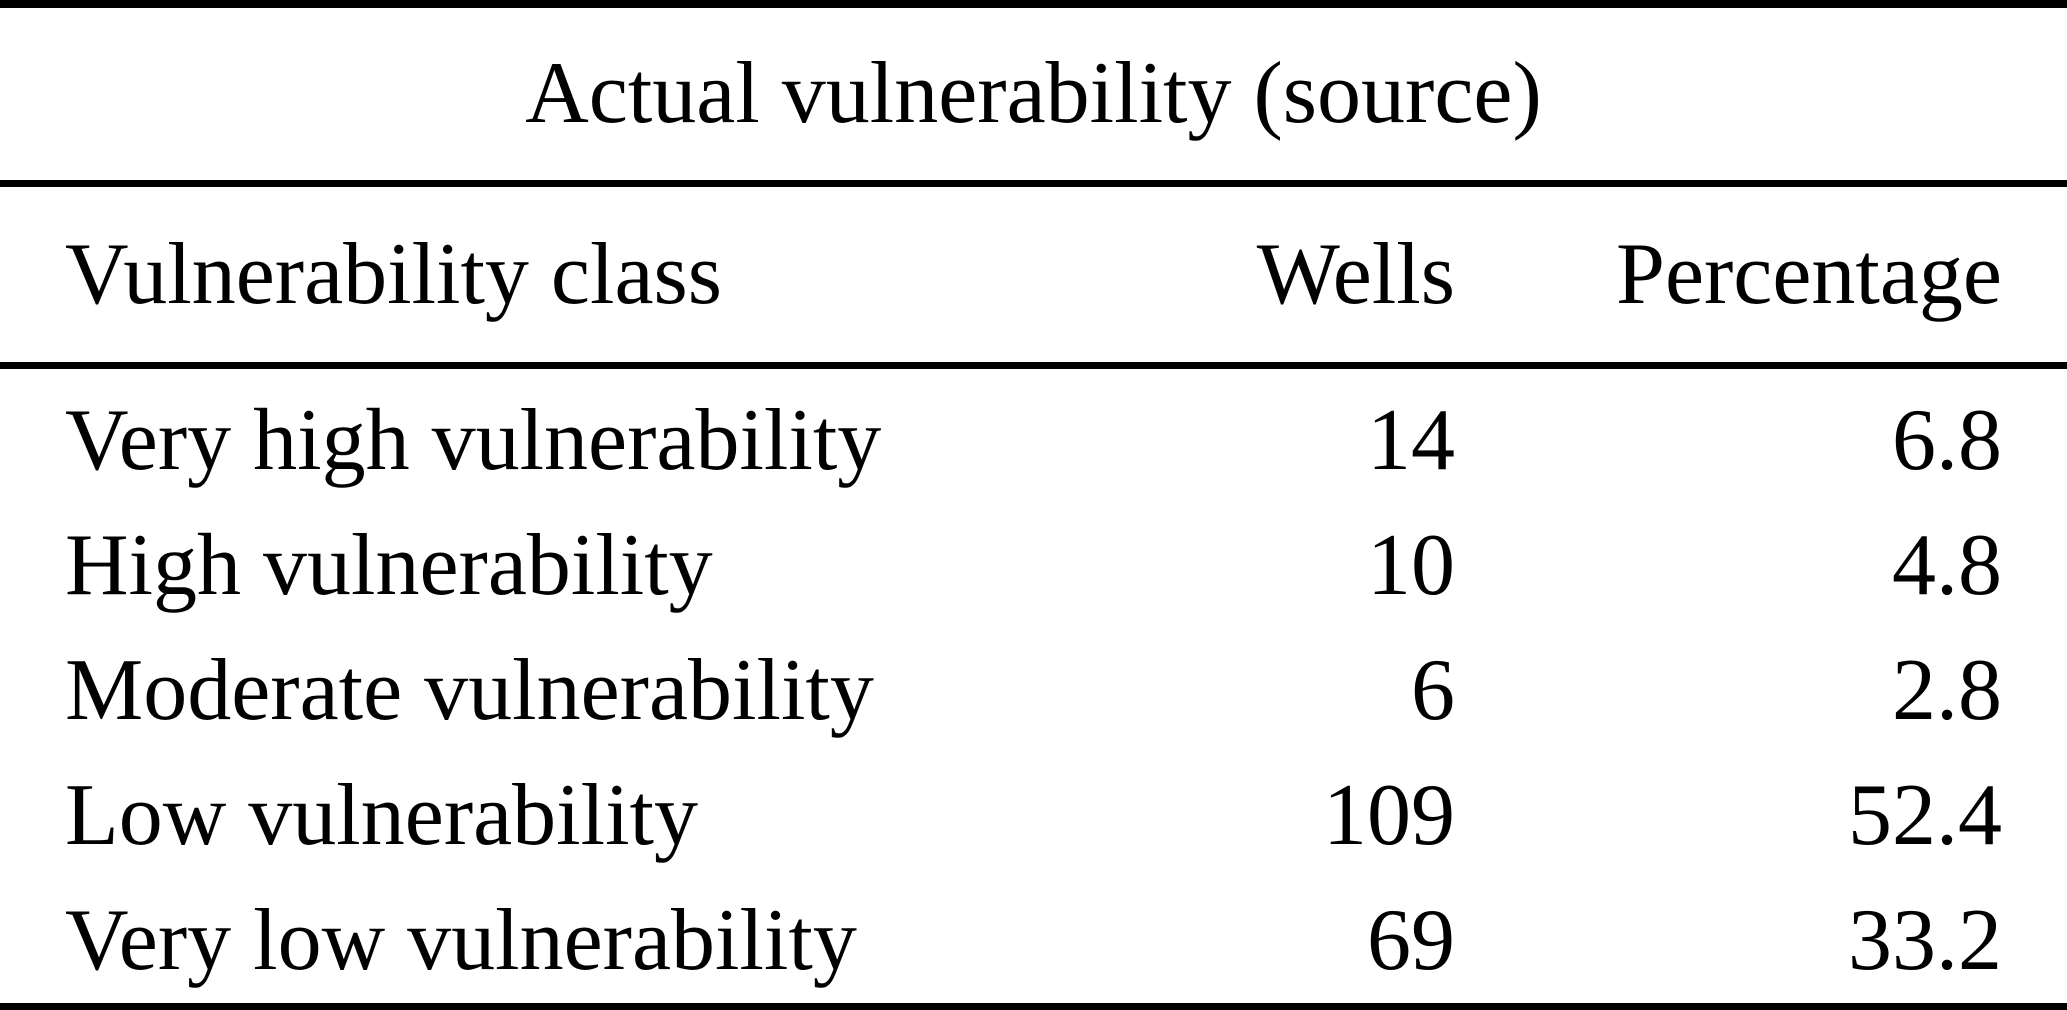  Describe the element at coordinates (381, 815) in the screenshot. I see `cell-vulnerability-class: Low vulnerability` at that location.